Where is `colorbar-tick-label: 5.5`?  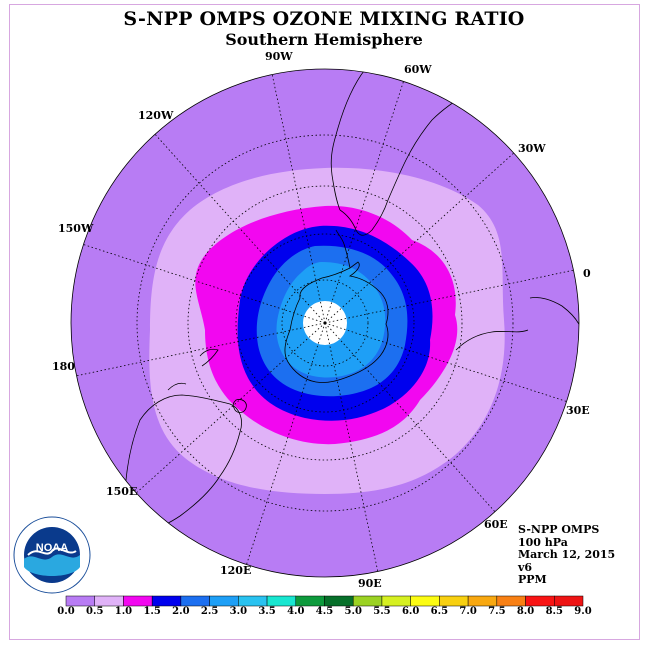 colorbar-tick-label: 5.5 is located at coordinates (382, 611).